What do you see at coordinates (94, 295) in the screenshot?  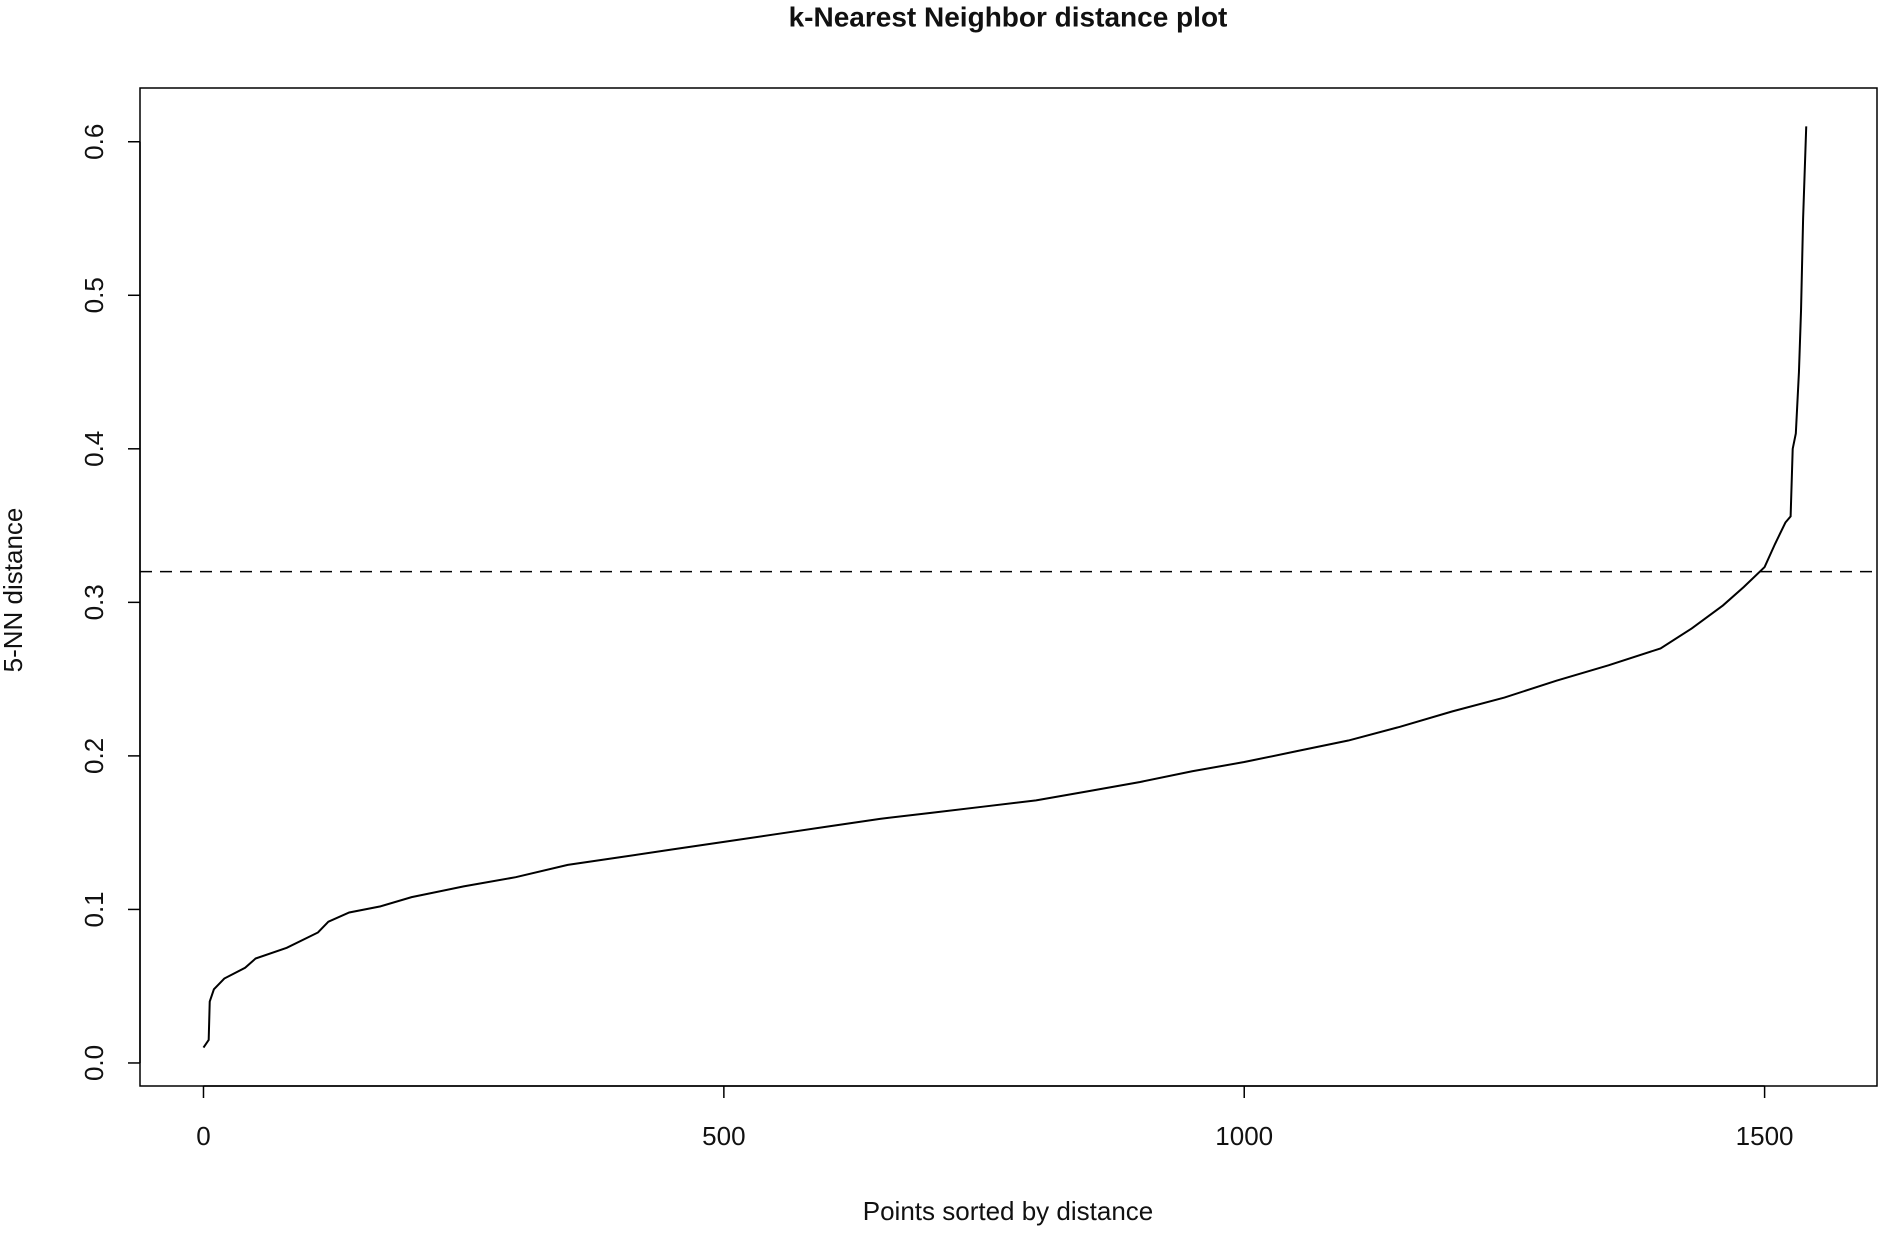 I see `y-tick-label: 0.5` at bounding box center [94, 295].